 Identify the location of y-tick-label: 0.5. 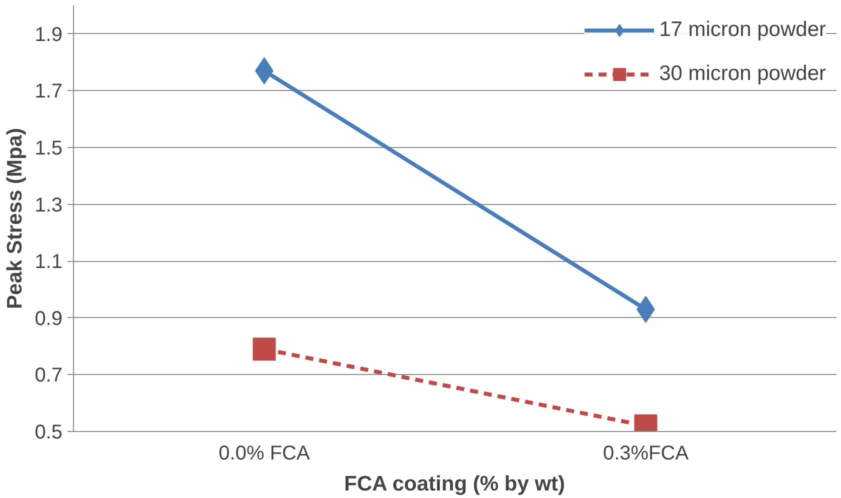
(48, 433).